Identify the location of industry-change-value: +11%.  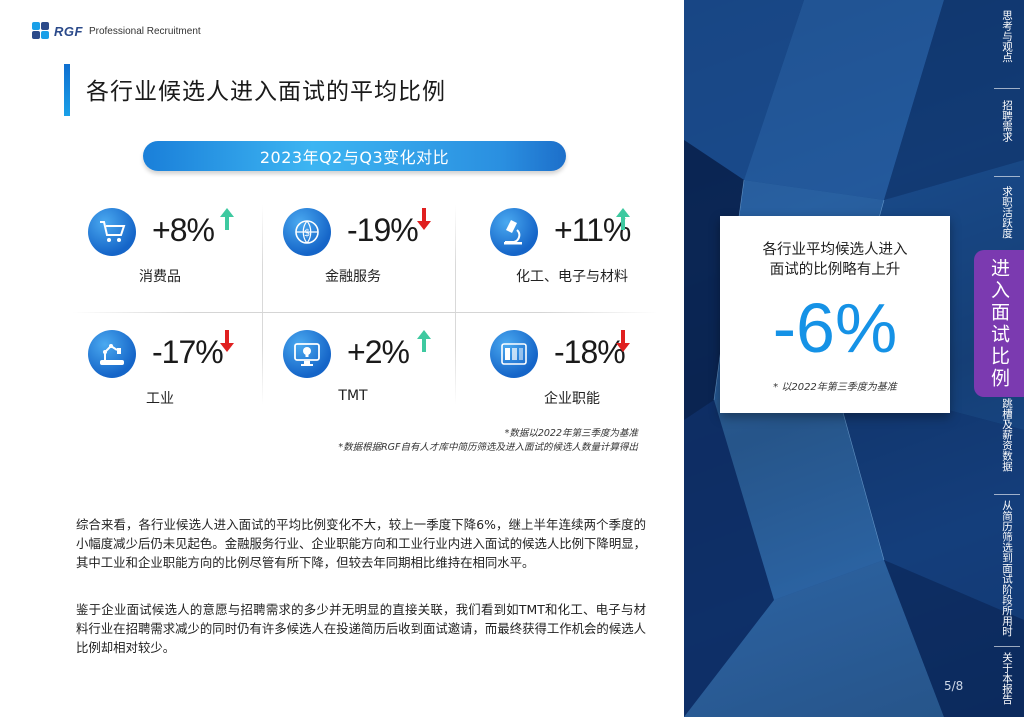
(592, 230).